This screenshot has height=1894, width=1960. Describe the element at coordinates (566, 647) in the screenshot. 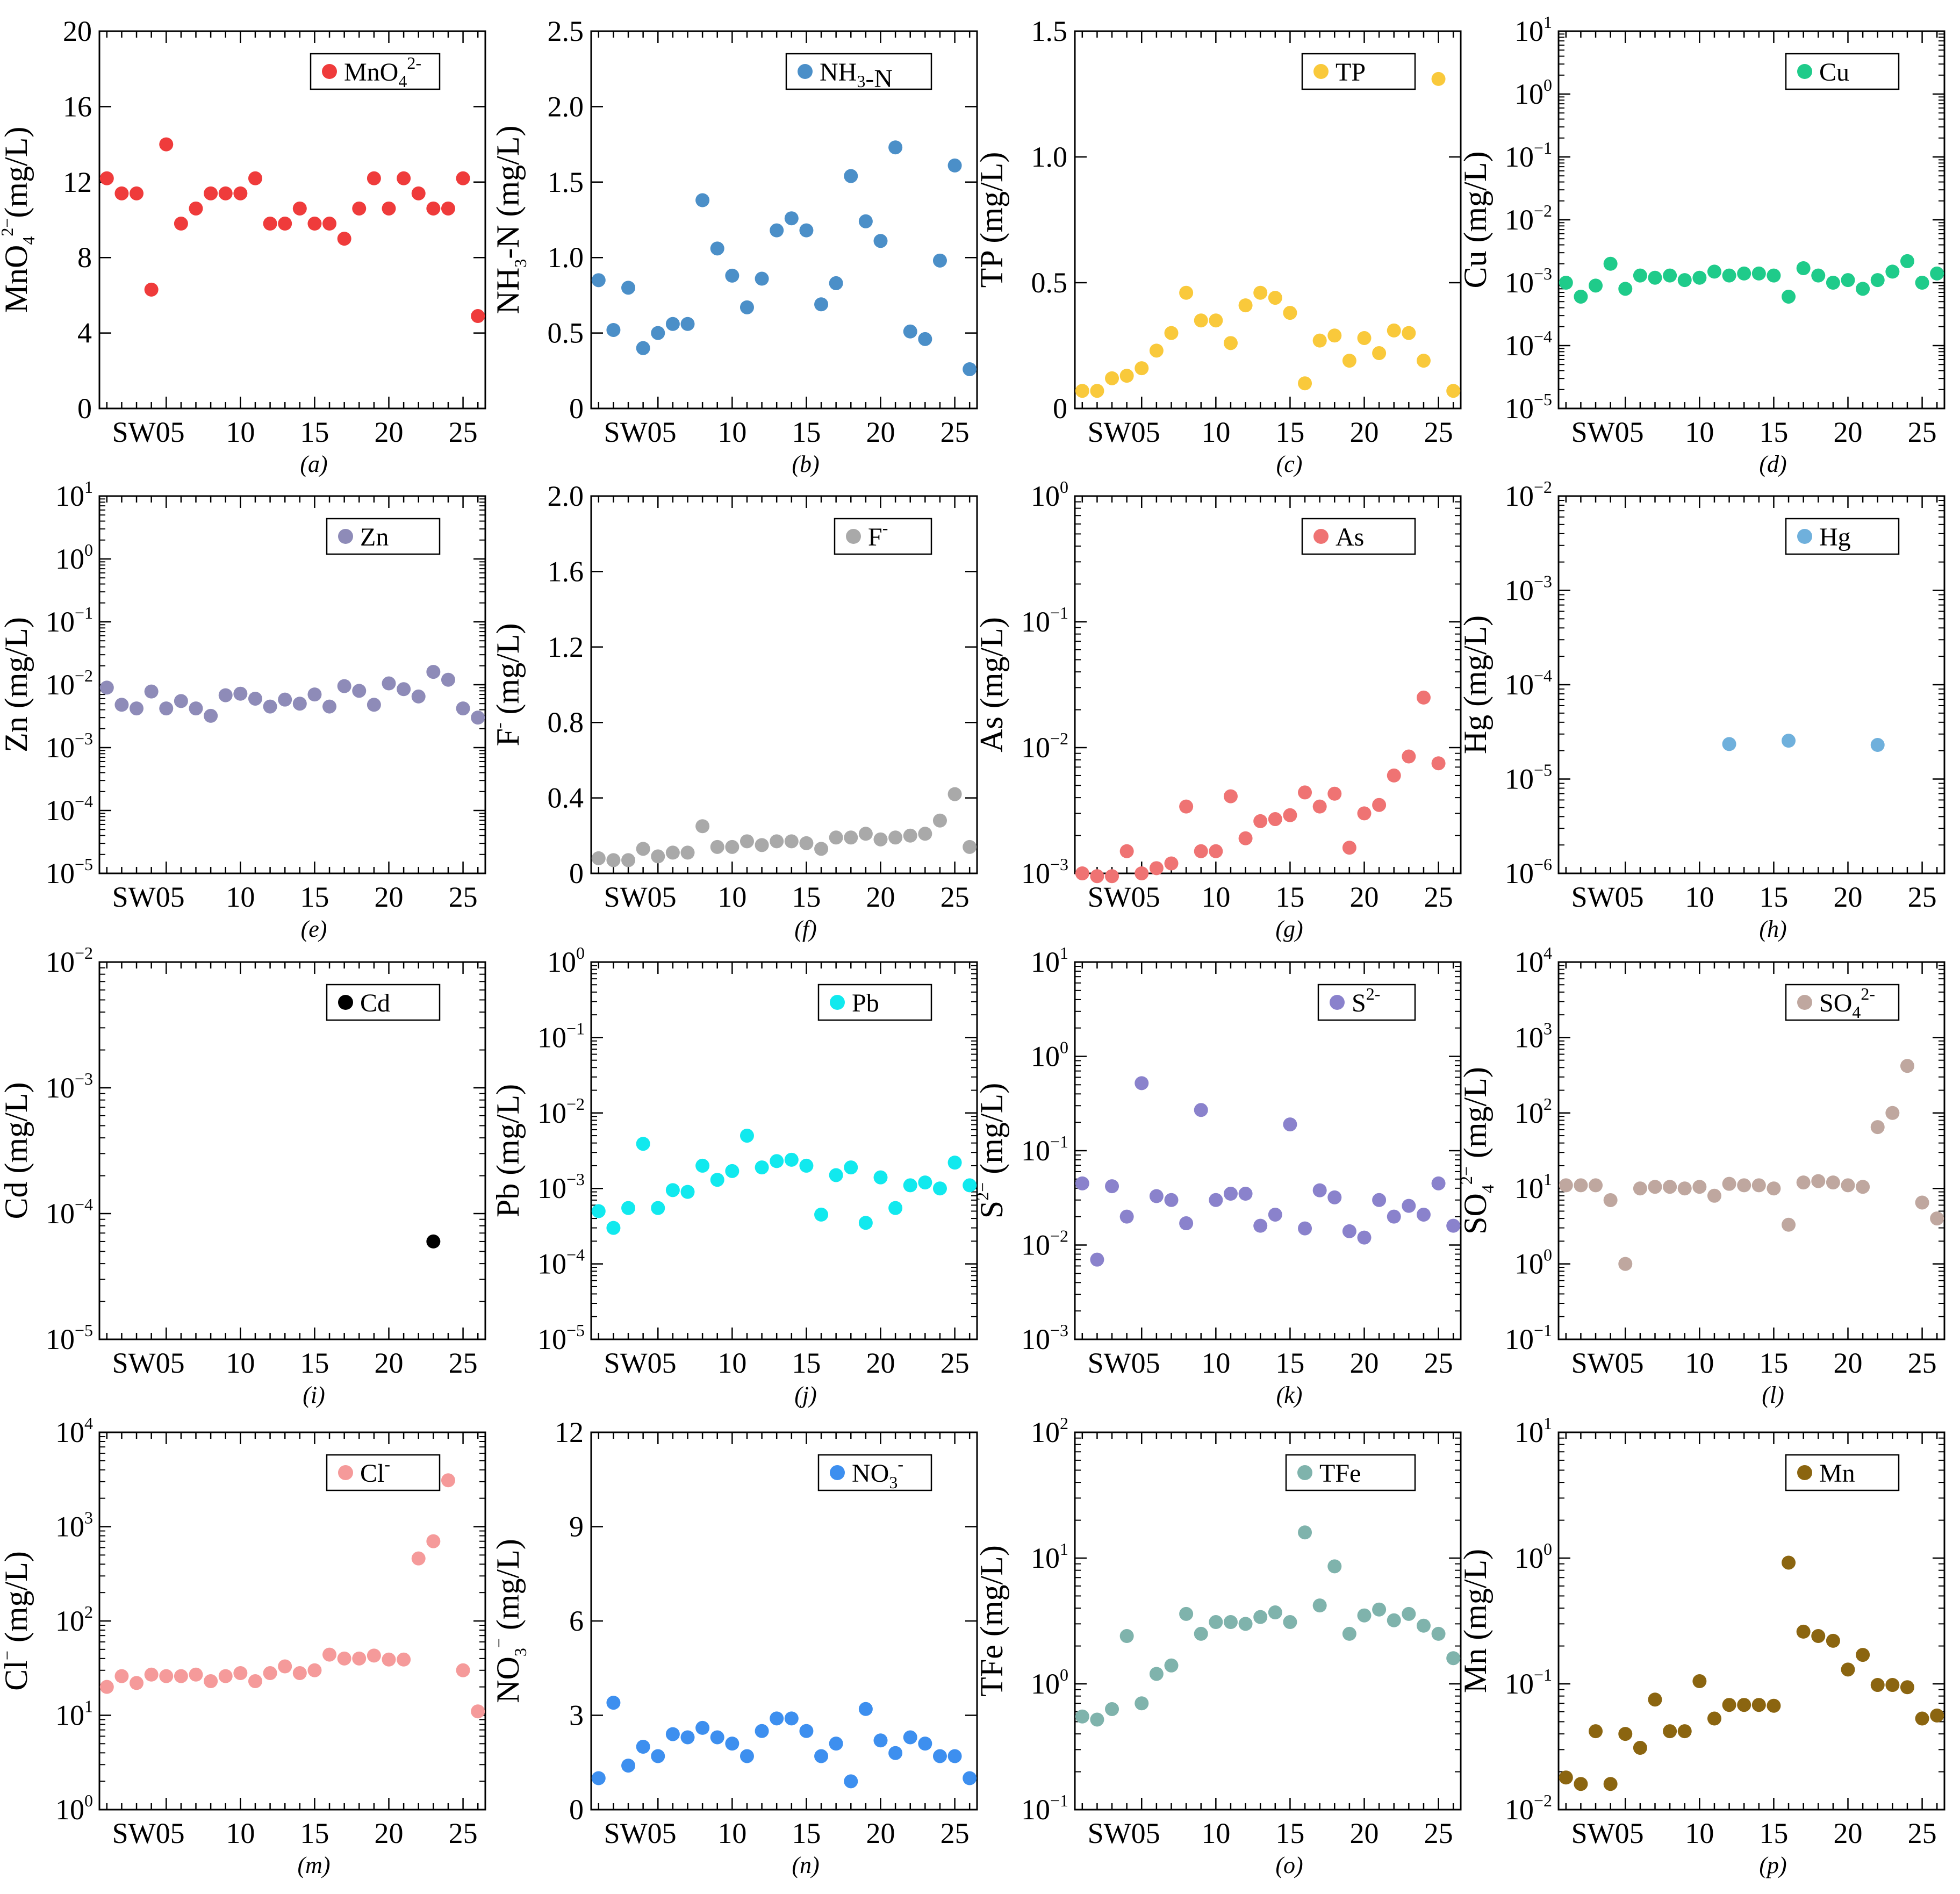

I see `y-tick-label: 1.2` at that location.